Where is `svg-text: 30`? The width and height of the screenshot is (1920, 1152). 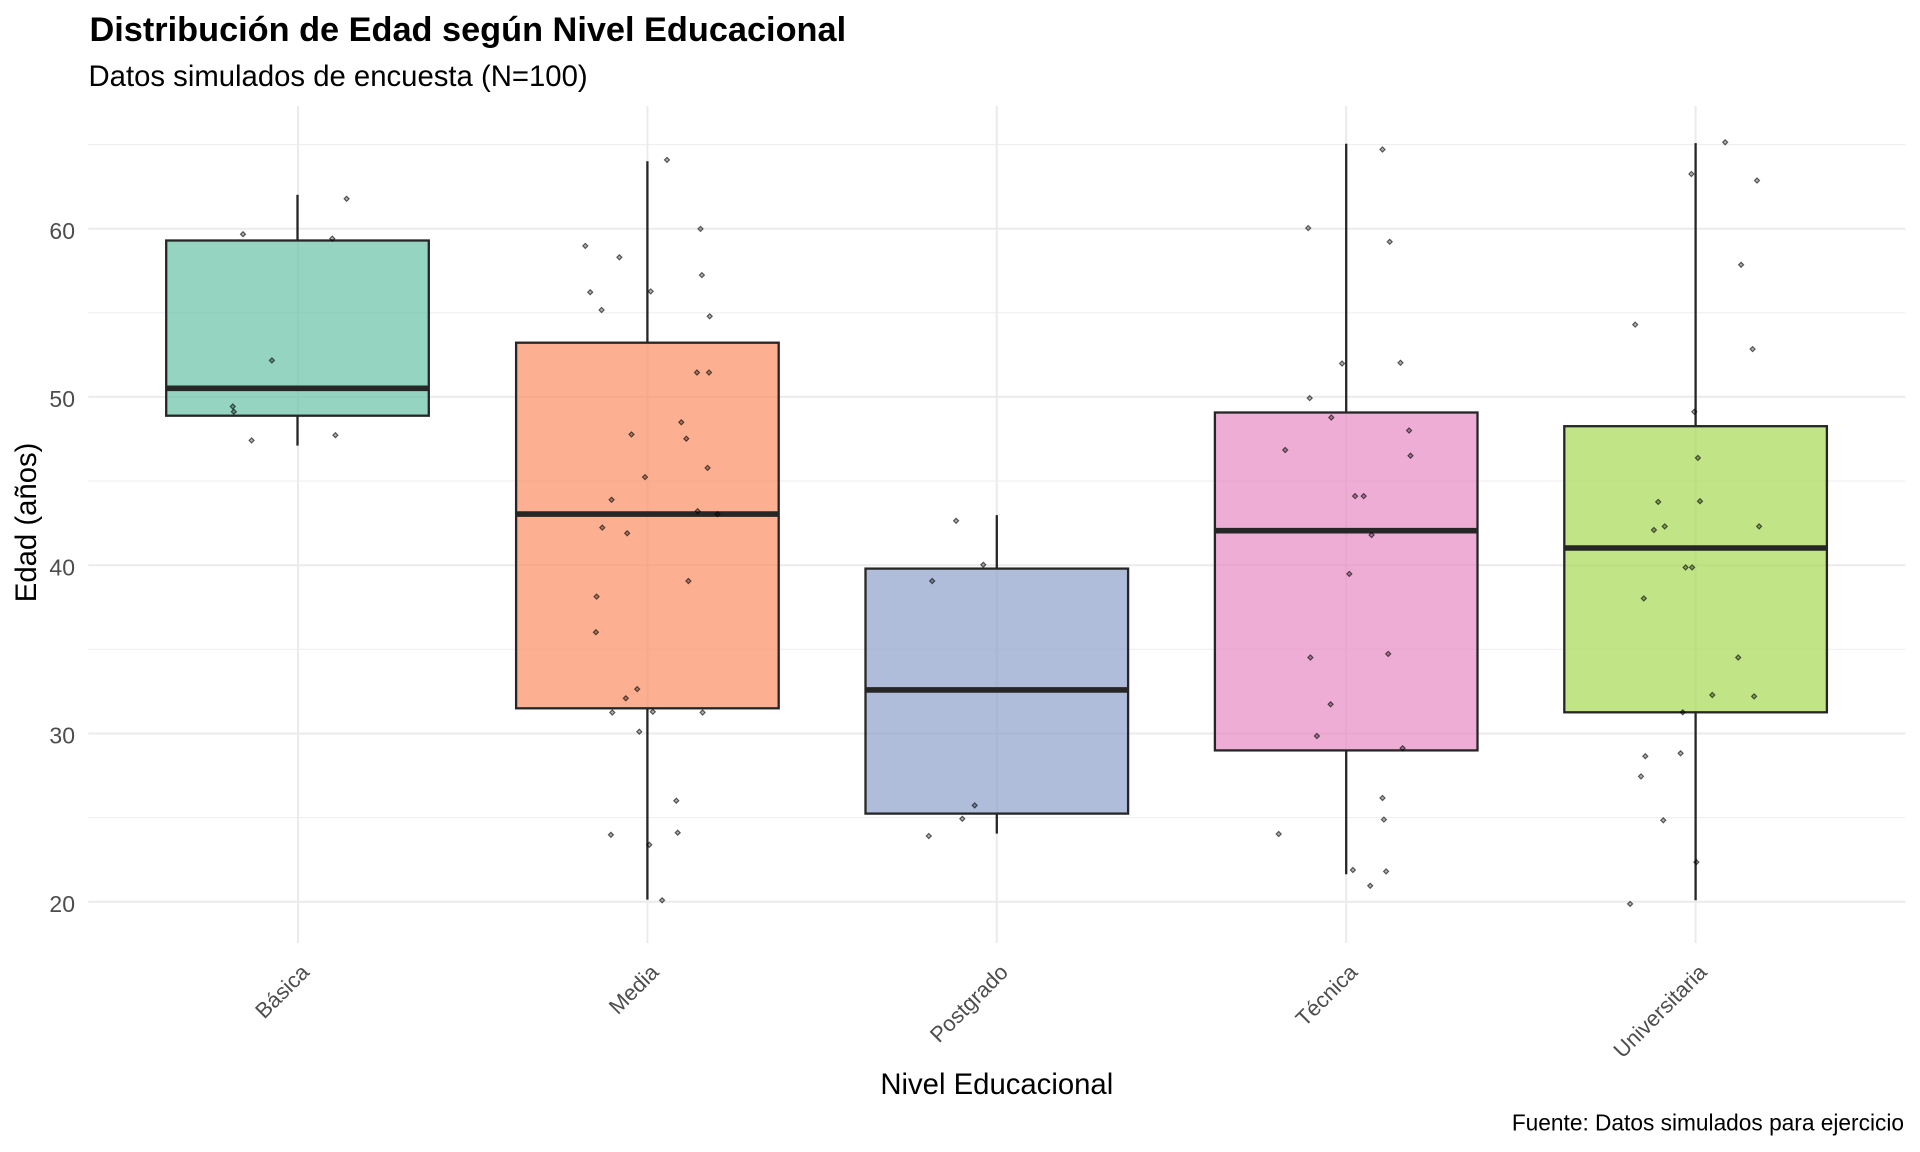
svg-text: 30 is located at coordinates (62, 736).